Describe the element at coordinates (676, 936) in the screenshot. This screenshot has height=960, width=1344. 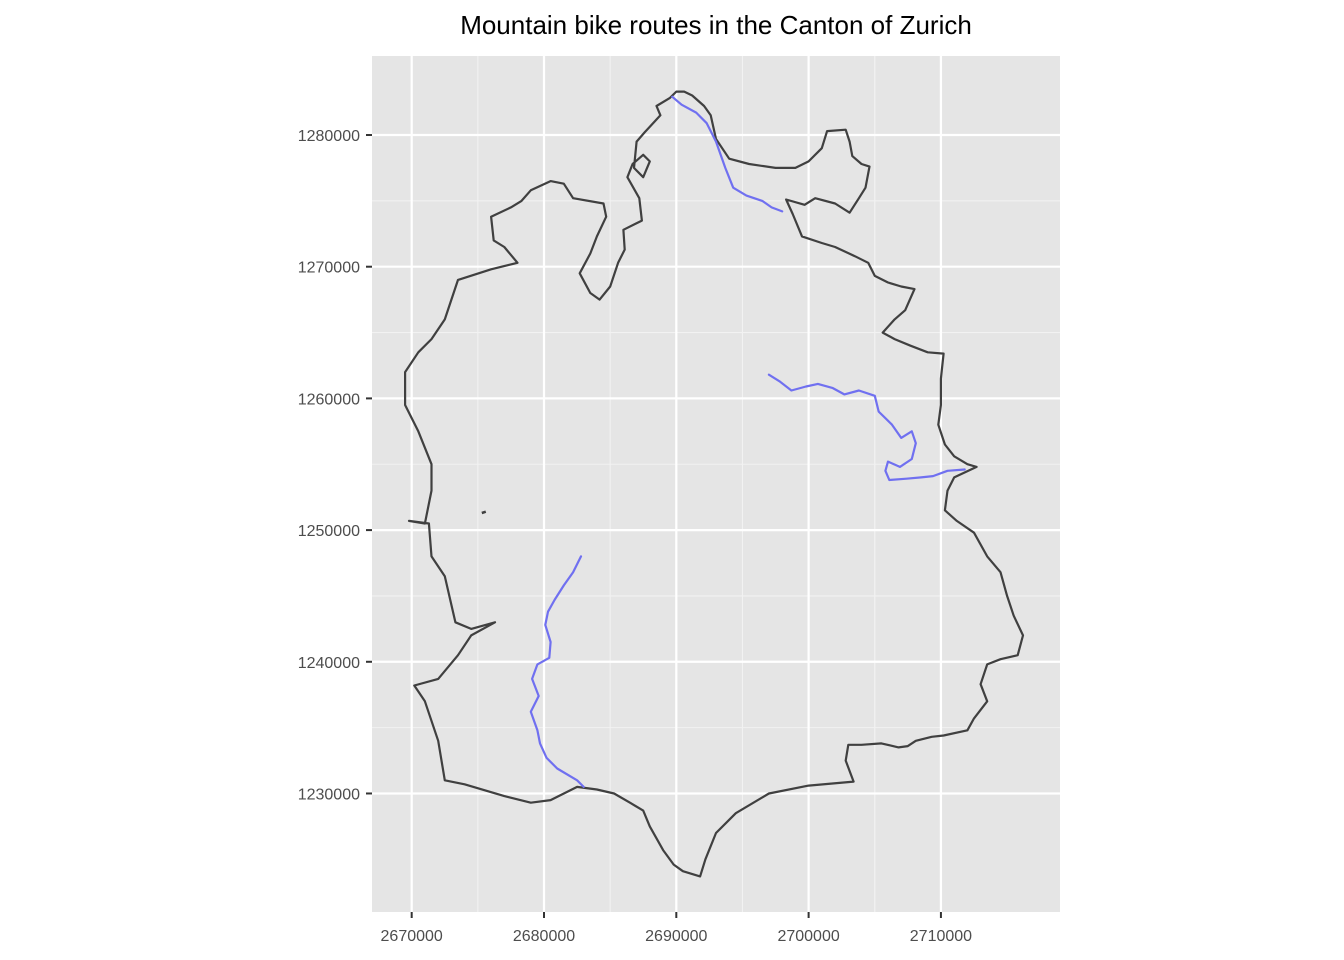
I see `x-tick-label: 2690000` at that location.